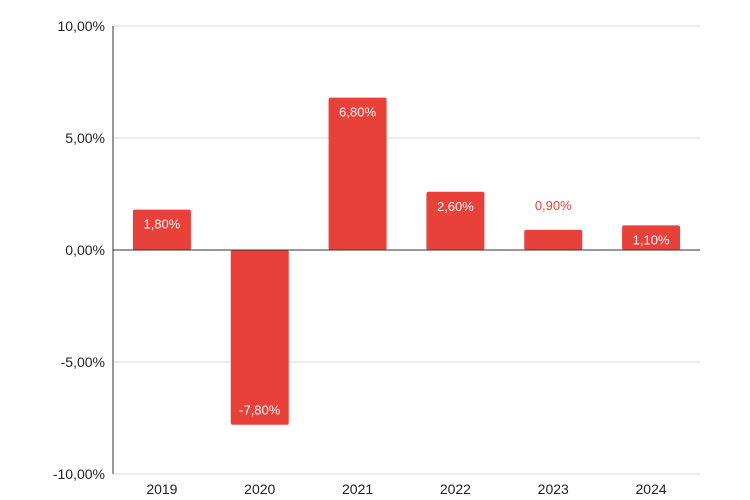  What do you see at coordinates (259, 337) in the screenshot?
I see `bar-2020` at bounding box center [259, 337].